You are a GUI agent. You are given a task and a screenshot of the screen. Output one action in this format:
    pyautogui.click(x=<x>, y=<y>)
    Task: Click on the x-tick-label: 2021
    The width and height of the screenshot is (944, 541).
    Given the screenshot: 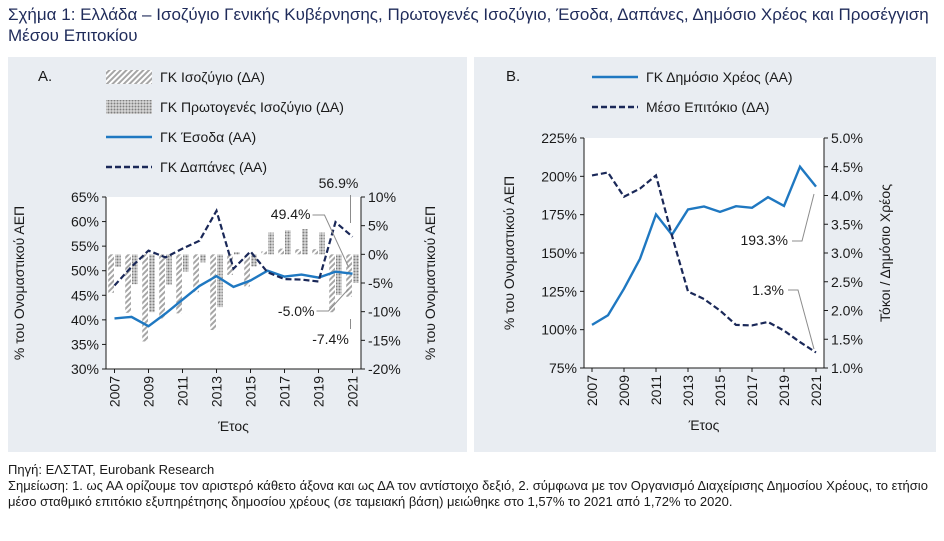 What is the action you would take?
    pyautogui.click(x=353, y=391)
    